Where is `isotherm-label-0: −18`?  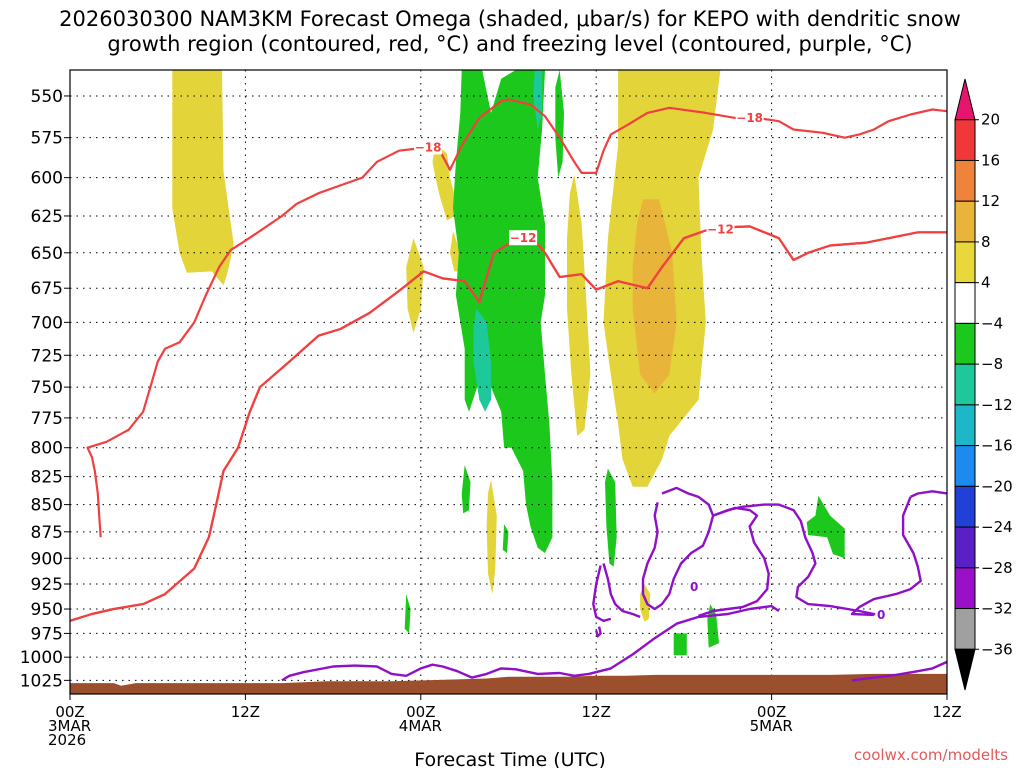
isotherm-label-0: −18 is located at coordinates (428, 147).